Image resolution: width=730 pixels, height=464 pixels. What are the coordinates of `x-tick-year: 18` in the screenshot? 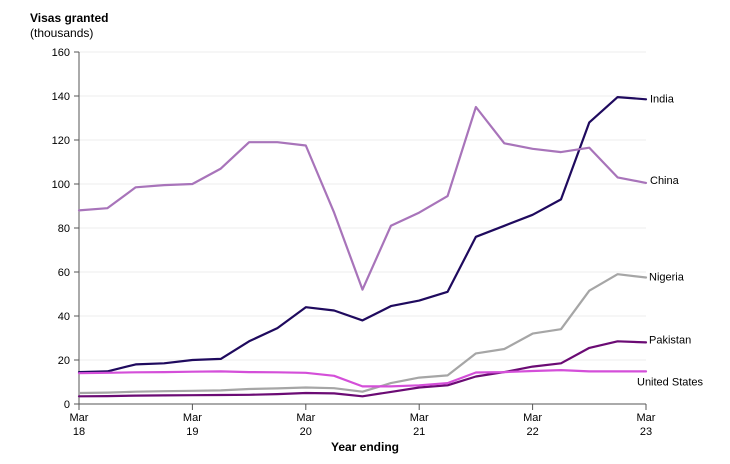 It's located at (79, 432).